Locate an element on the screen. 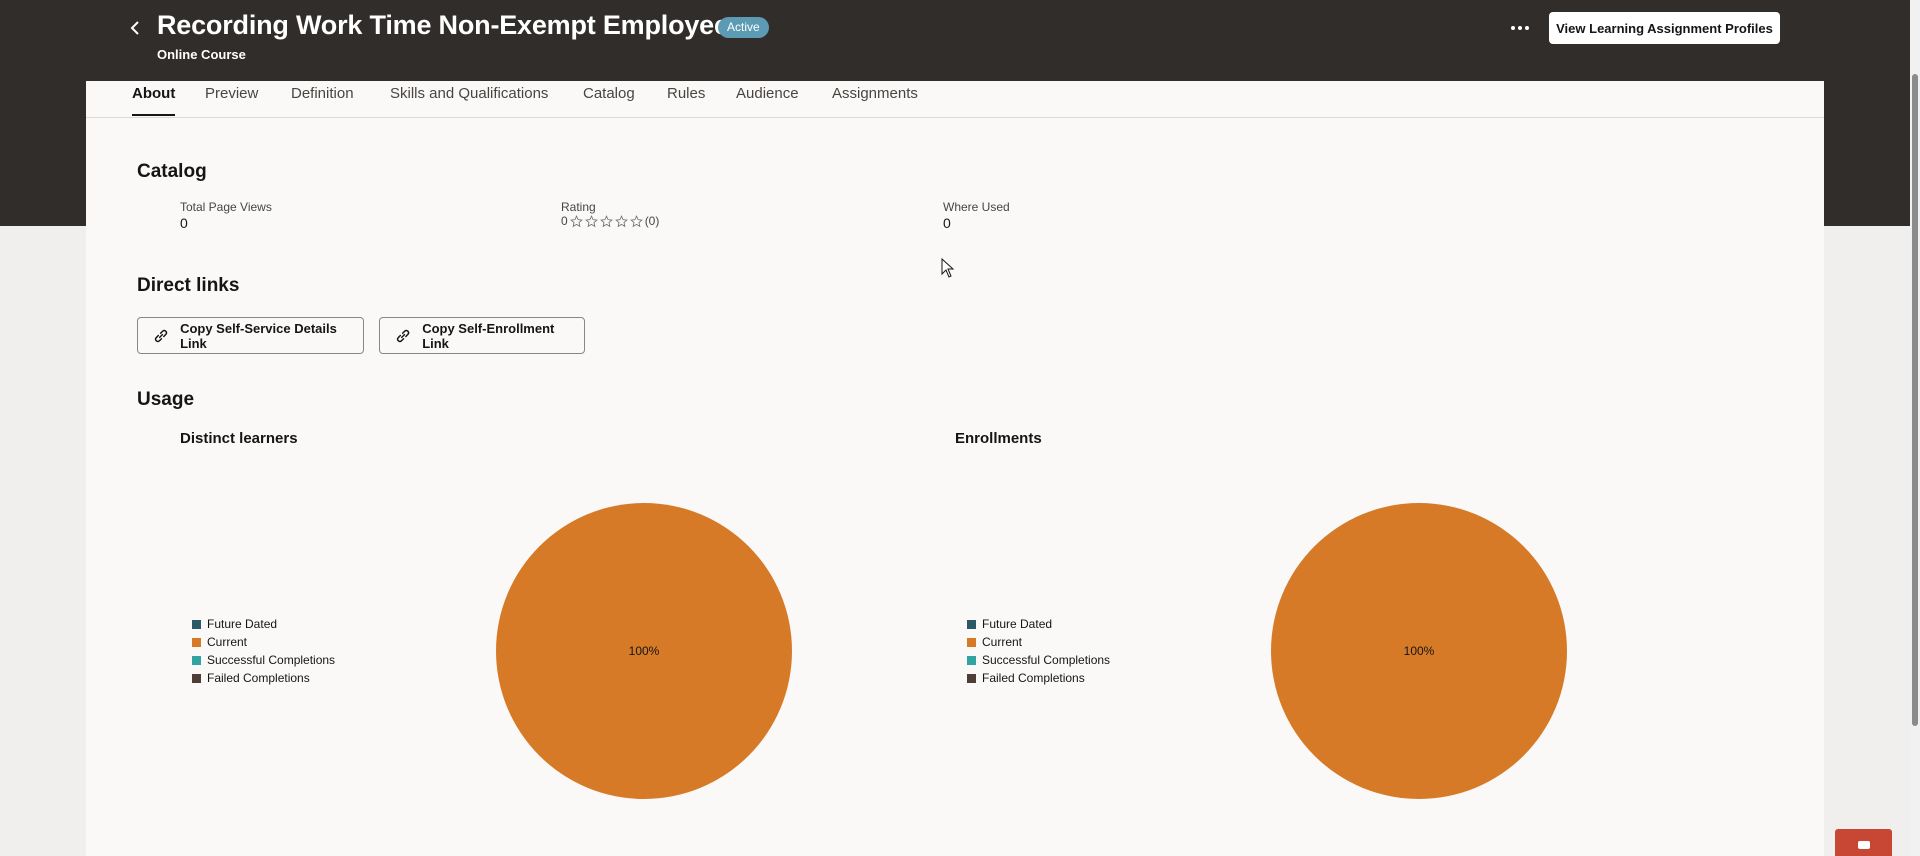 This screenshot has width=1920, height=856. scrollbar-thumb is located at coordinates (1915, 400).